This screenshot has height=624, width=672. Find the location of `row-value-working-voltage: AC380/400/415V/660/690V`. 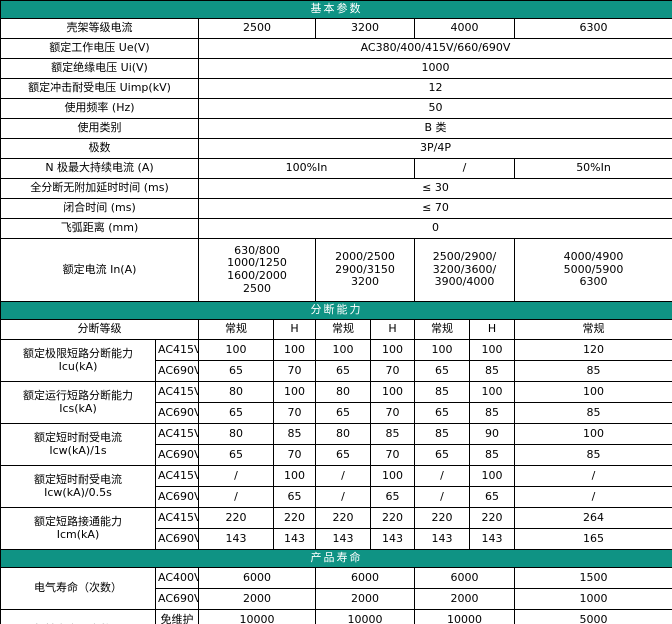

row-value-working-voltage: AC380/400/415V/660/690V is located at coordinates (434, 48).